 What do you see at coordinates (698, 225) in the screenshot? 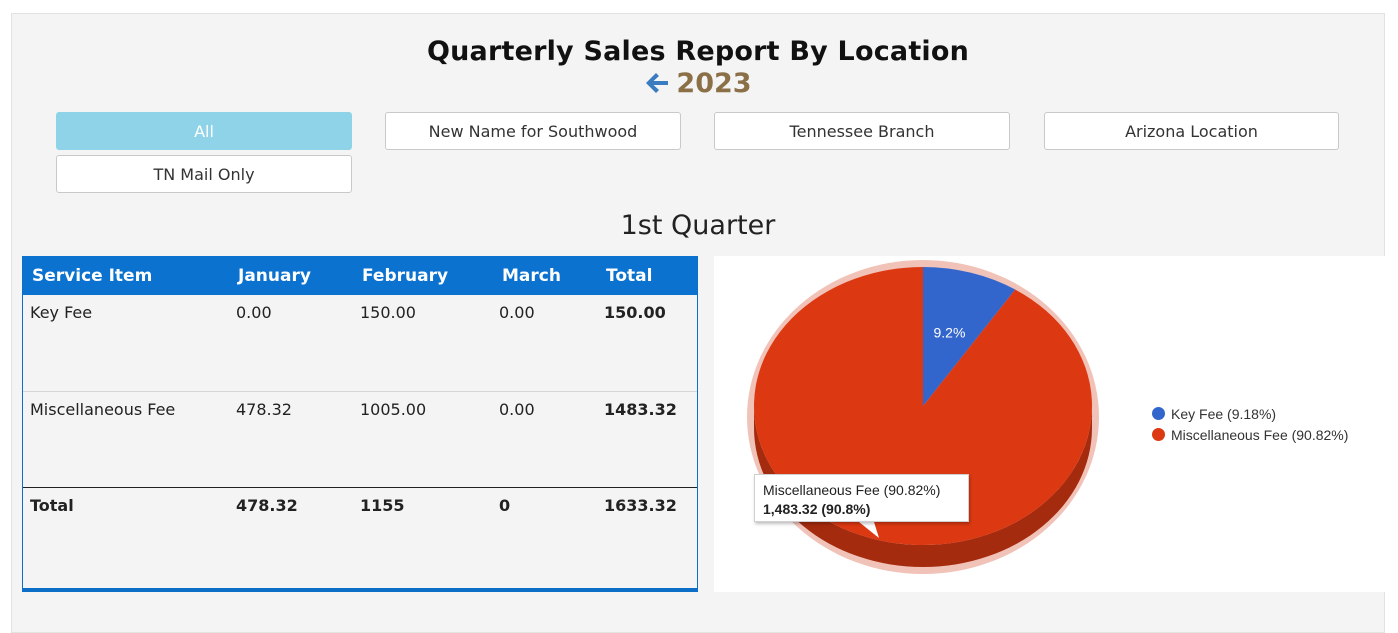
I see `quarter-title: 1st Quarter` at bounding box center [698, 225].